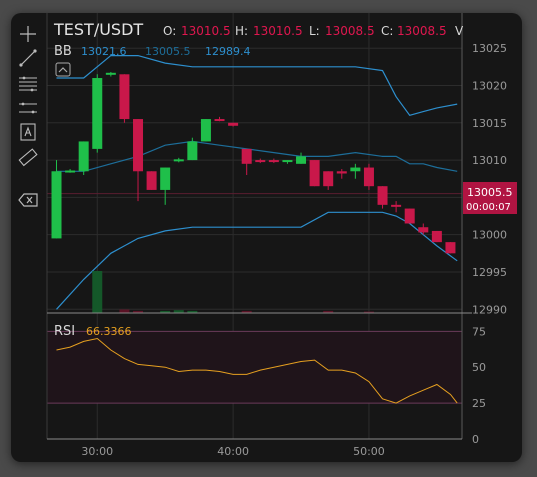 Image resolution: width=537 pixels, height=477 pixels. I want to click on last-price-marker: 13005.5 00:00:07, so click(490, 198).